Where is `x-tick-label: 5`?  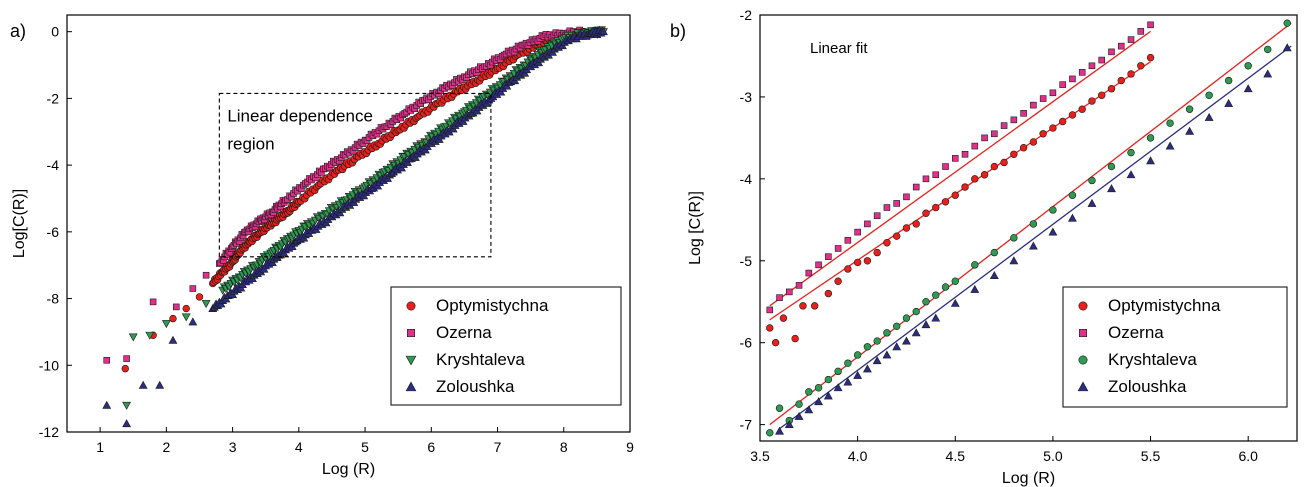 x-tick-label: 5 is located at coordinates (365, 447).